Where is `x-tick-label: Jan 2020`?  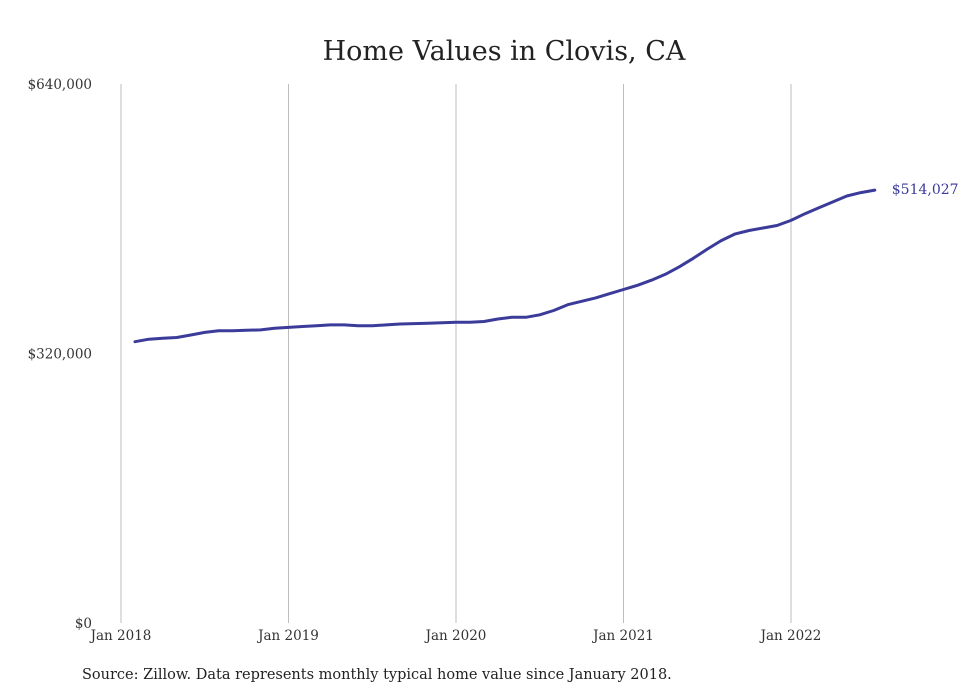
x-tick-label: Jan 2020 is located at coordinates (455, 636).